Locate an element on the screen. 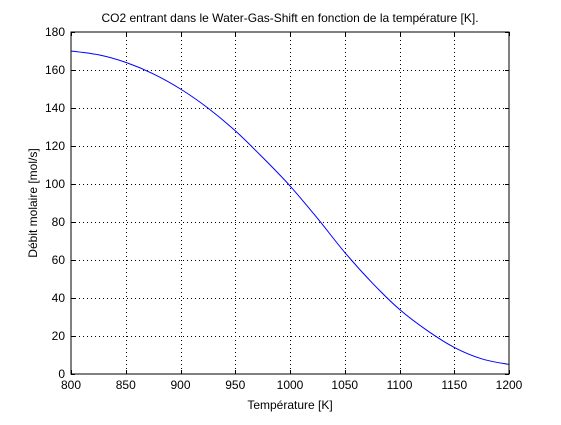  y-tick-label: 160 is located at coordinates (55, 70).